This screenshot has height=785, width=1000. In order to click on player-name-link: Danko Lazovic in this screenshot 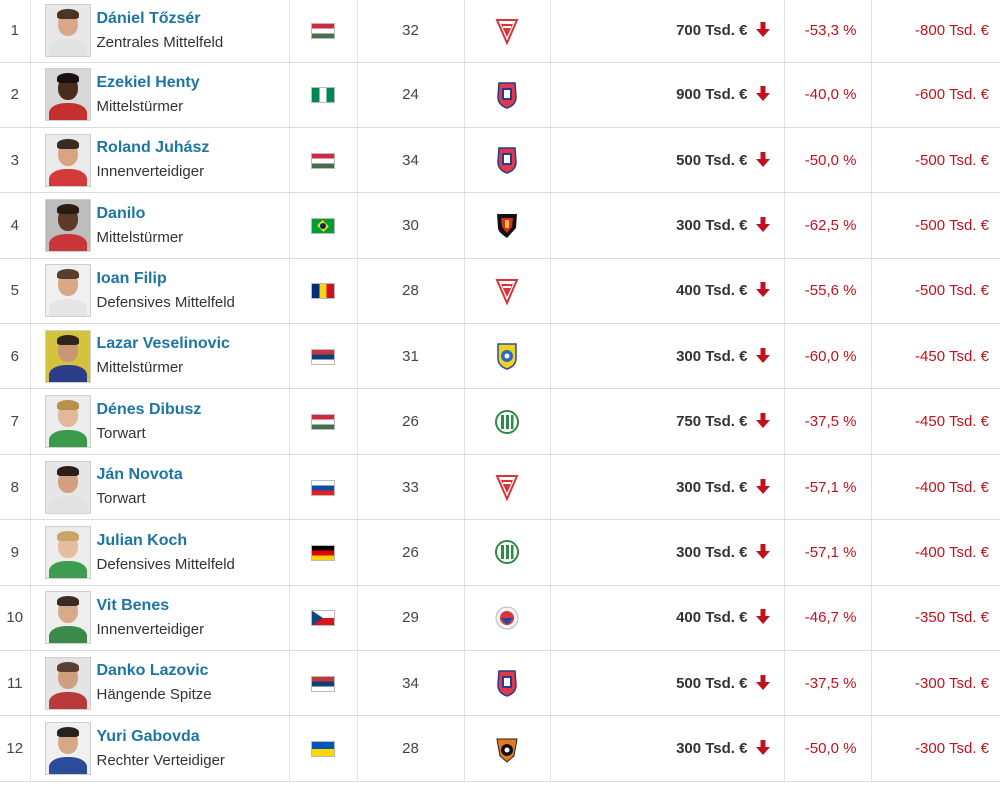, I will do `click(152, 671)`.